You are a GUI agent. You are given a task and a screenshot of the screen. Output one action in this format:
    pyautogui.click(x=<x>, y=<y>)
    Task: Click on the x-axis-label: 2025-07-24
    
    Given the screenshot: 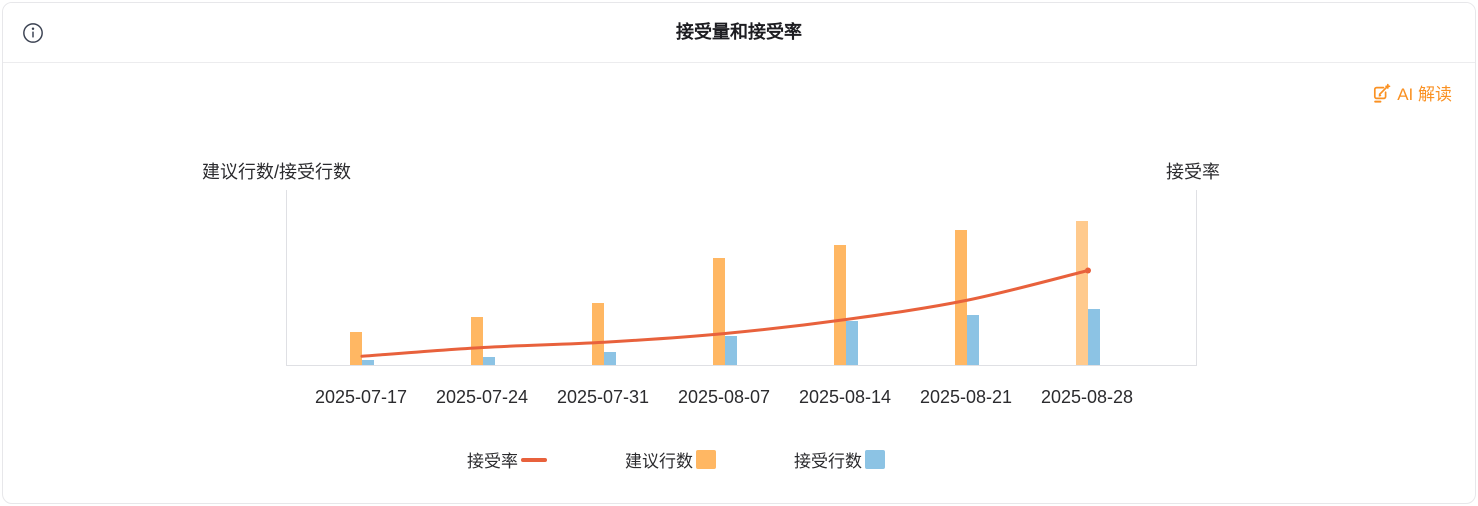 What is the action you would take?
    pyautogui.click(x=482, y=397)
    